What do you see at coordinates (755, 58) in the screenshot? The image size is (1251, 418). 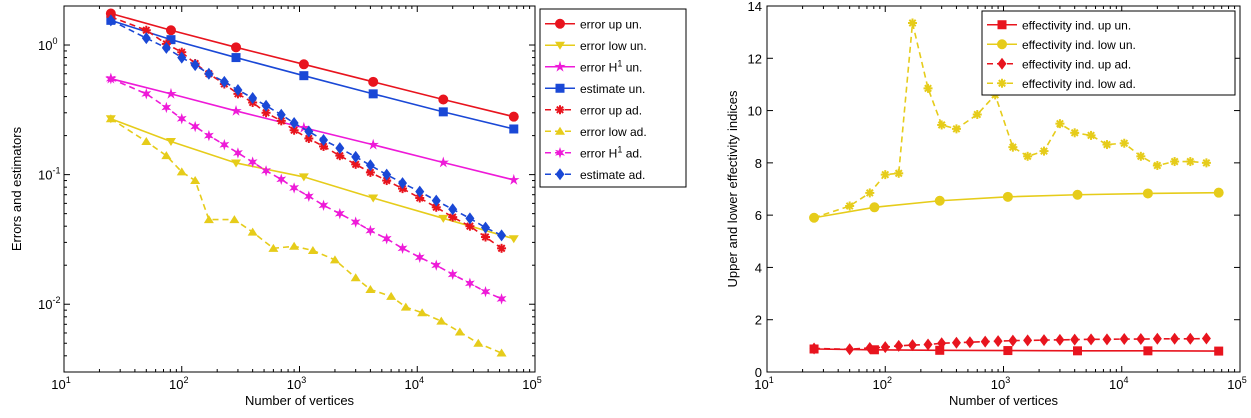 I see `y-tick-label: 12` at bounding box center [755, 58].